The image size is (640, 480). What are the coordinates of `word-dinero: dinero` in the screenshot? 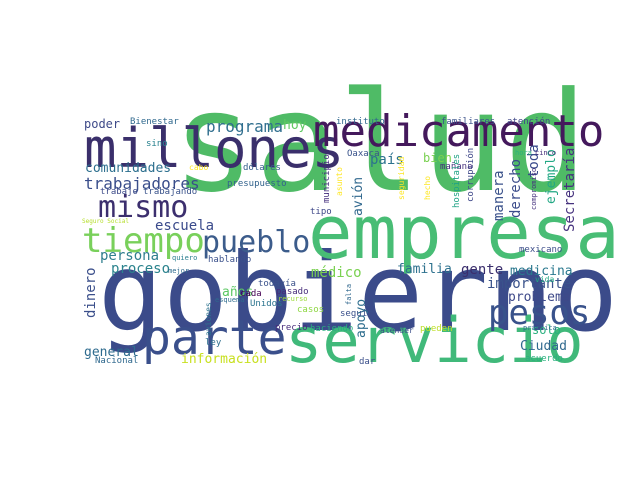 It's located at (91, 292).